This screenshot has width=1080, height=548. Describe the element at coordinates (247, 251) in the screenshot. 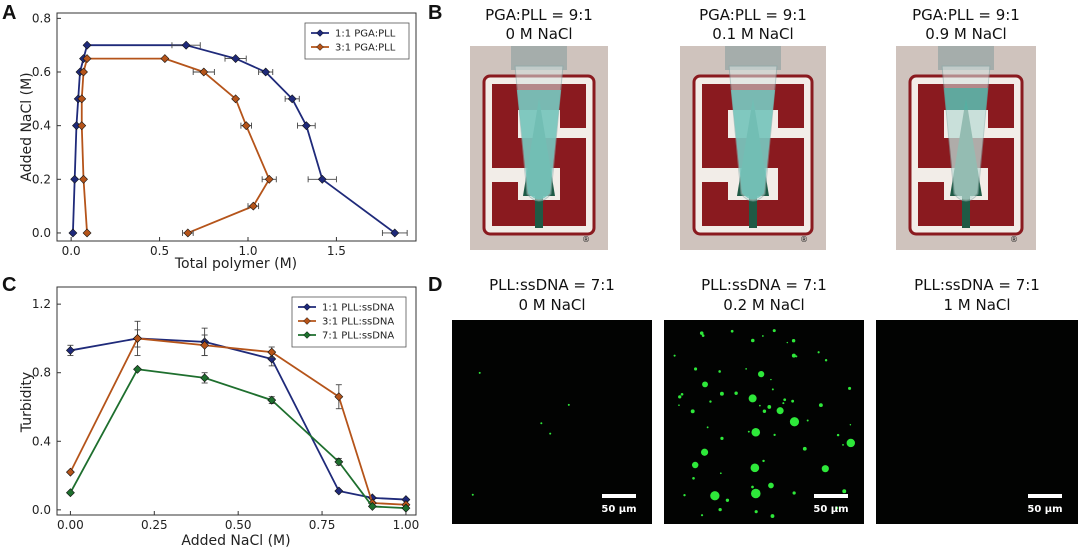

I see `chart-a-xtick-label: 1.0` at that location.